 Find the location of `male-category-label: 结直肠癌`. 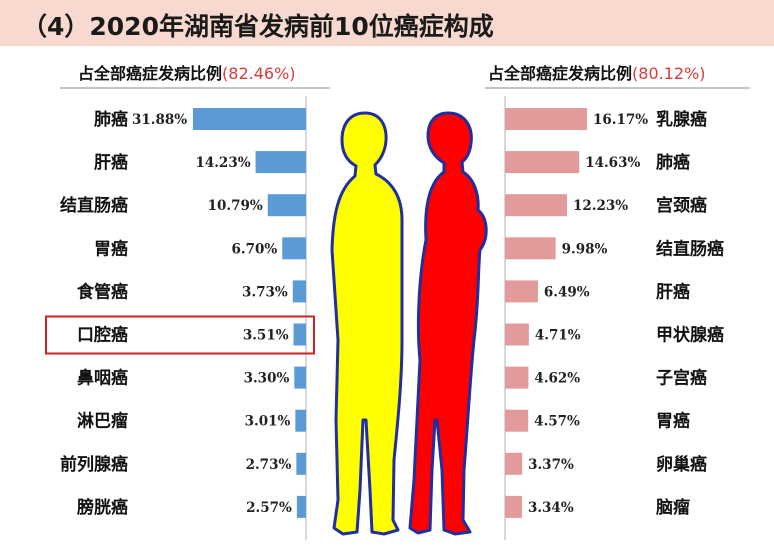

male-category-label: 结直肠癌 is located at coordinates (94, 205).